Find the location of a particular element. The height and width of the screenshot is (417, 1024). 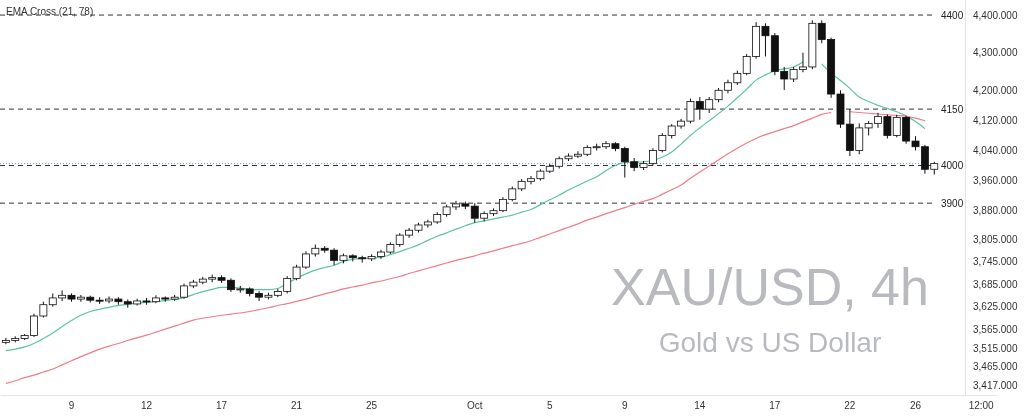

y-tick-label: 3,745.000 is located at coordinates (995, 262).